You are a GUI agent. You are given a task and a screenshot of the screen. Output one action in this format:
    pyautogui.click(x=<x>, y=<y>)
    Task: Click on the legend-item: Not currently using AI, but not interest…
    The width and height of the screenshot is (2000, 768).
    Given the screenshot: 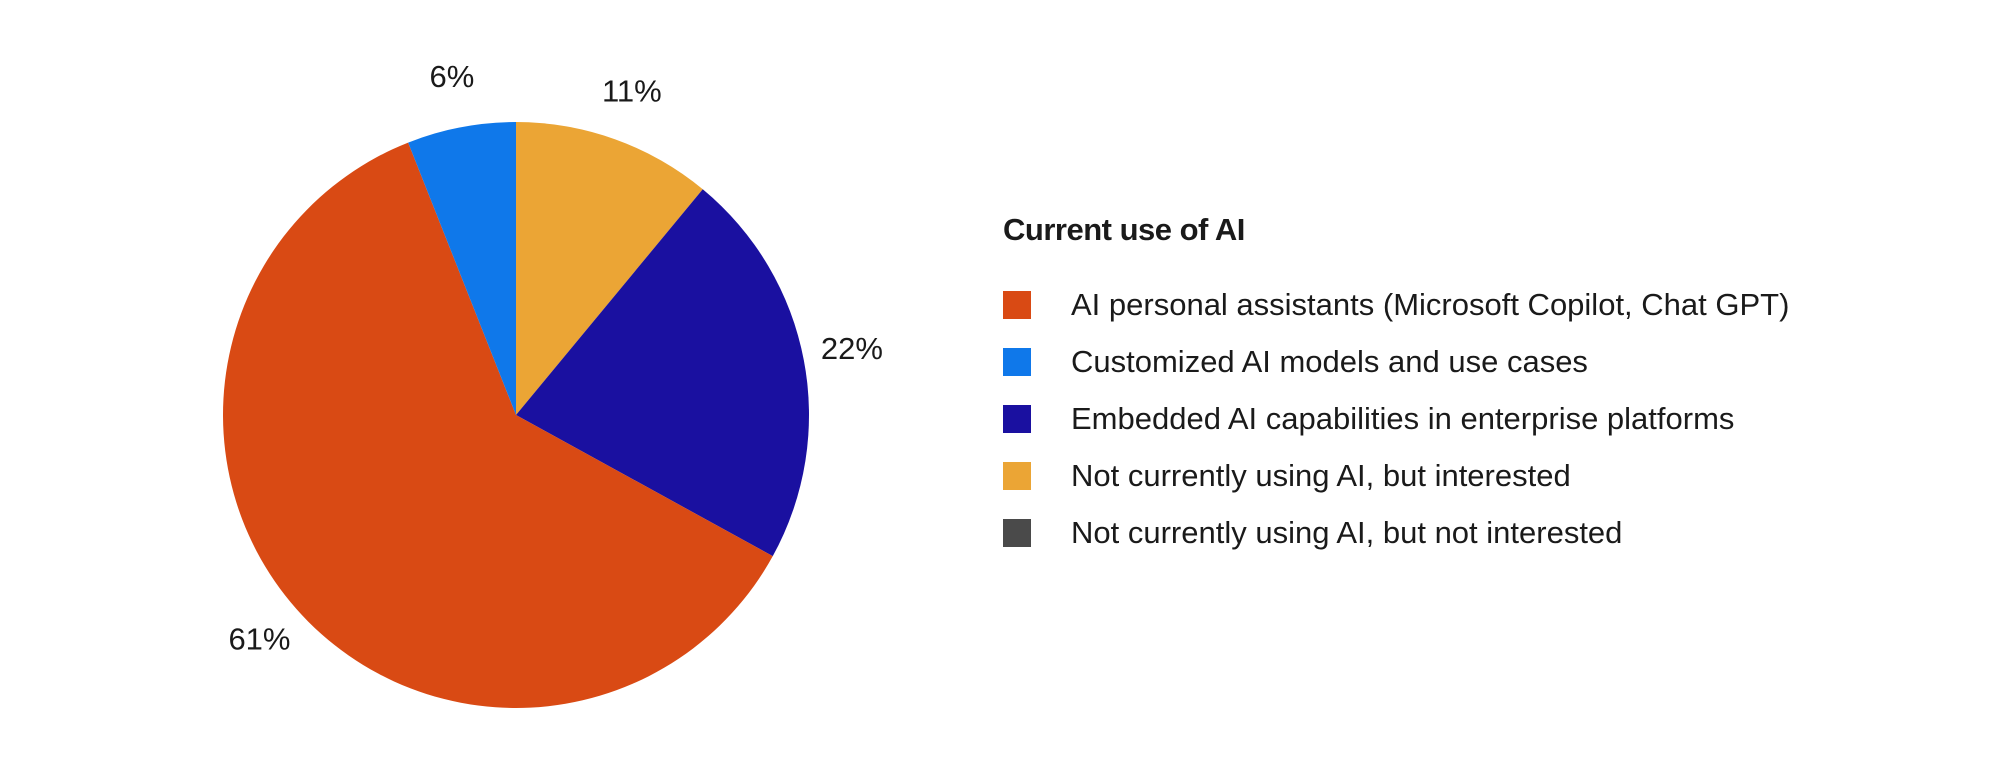 What is the action you would take?
    pyautogui.click(x=1396, y=532)
    